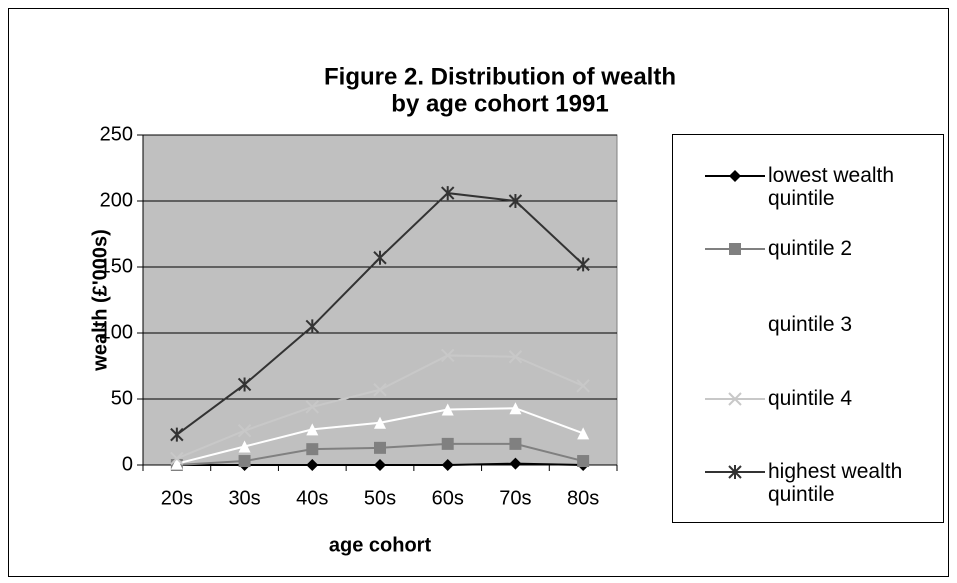 The height and width of the screenshot is (583, 957). I want to click on legend-label: lowest wealth quintile, so click(831, 187).